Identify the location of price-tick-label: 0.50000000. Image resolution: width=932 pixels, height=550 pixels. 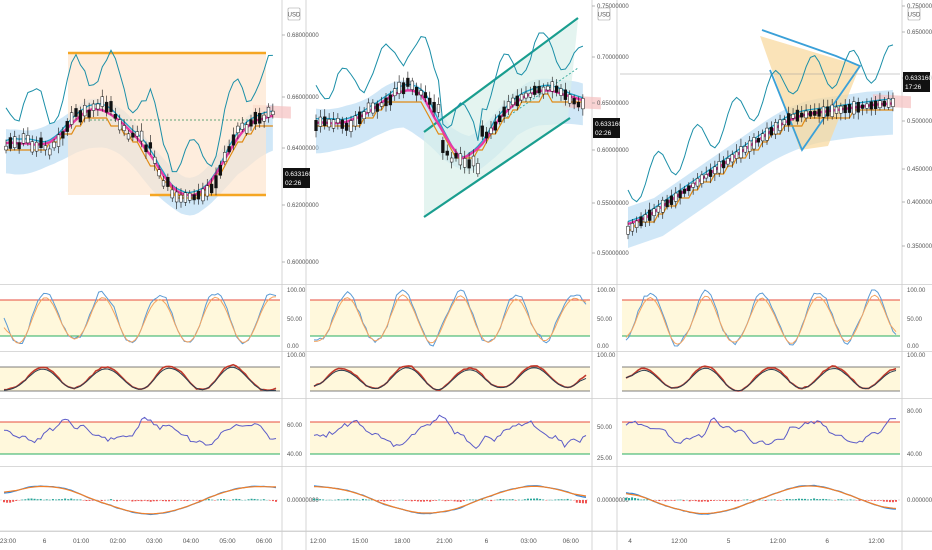
(919, 122).